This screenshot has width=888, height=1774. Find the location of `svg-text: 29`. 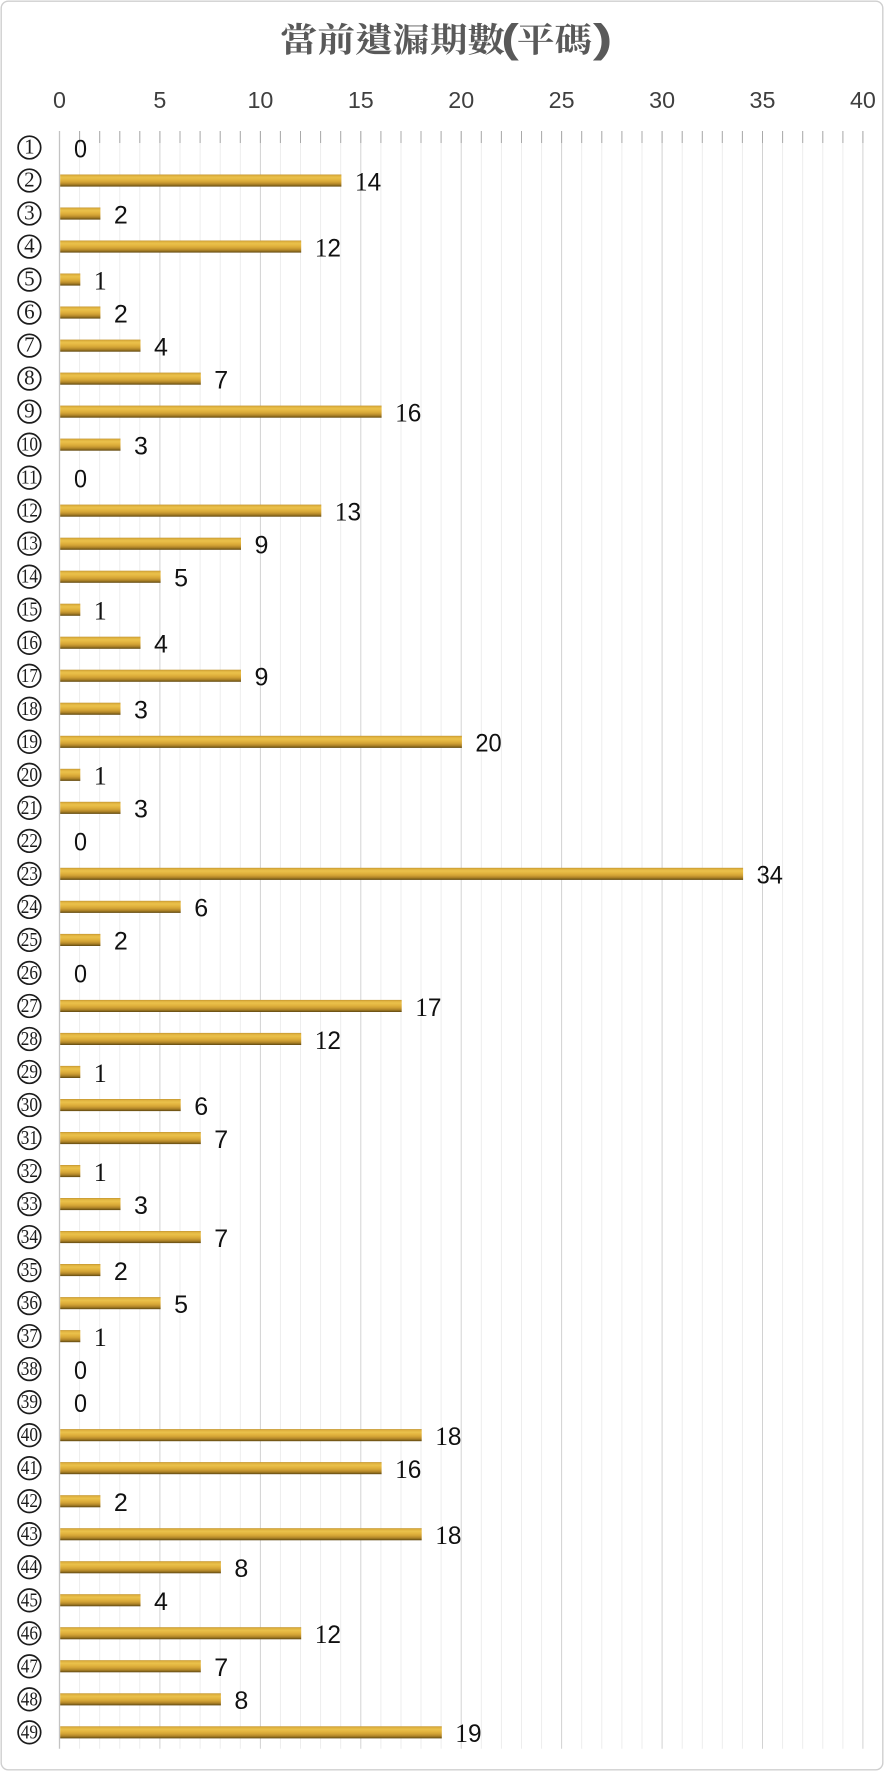

svg-text: 29 is located at coordinates (29, 1072).